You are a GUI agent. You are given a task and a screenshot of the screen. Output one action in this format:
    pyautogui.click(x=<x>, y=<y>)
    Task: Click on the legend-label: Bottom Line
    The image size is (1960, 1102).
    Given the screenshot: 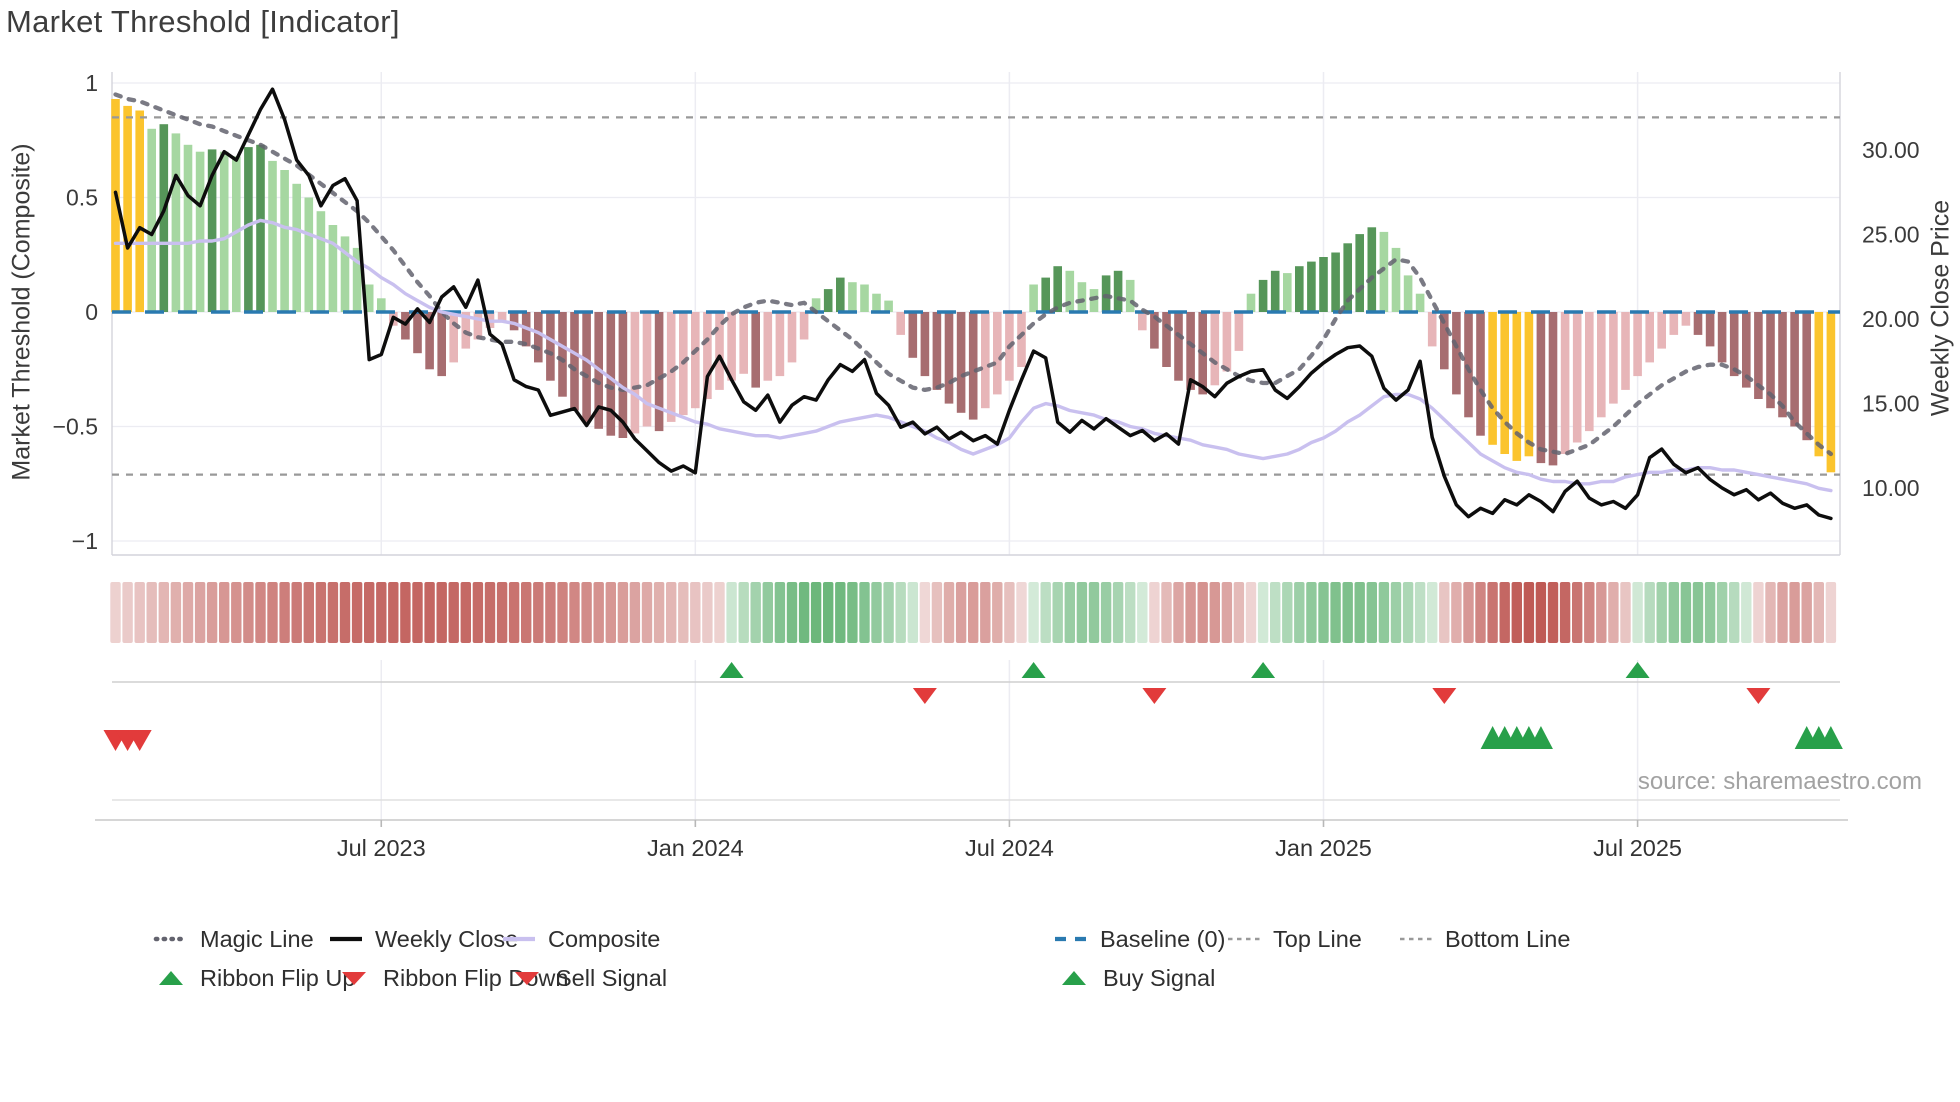 What is the action you would take?
    pyautogui.click(x=1508, y=938)
    